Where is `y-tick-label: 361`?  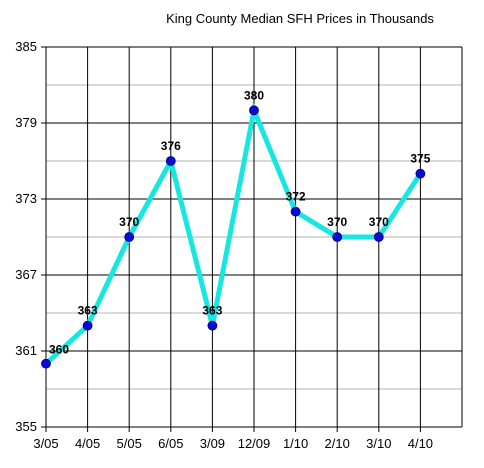
y-tick-label: 361 is located at coordinates (26, 350).